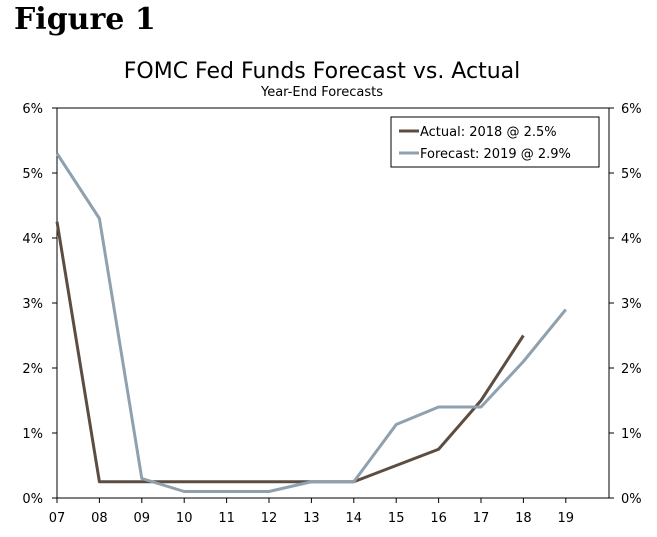 Image resolution: width=657 pixels, height=537 pixels. I want to click on y-tick-label-left: 5%, so click(32, 174).